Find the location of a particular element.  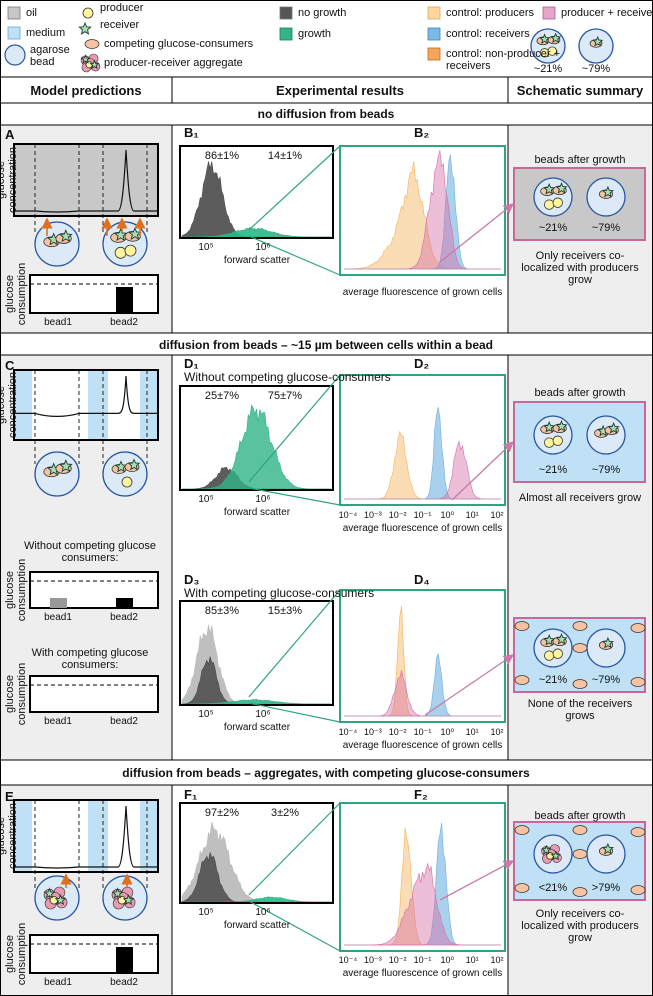

tick-label: 10⁵ is located at coordinates (206, 499).